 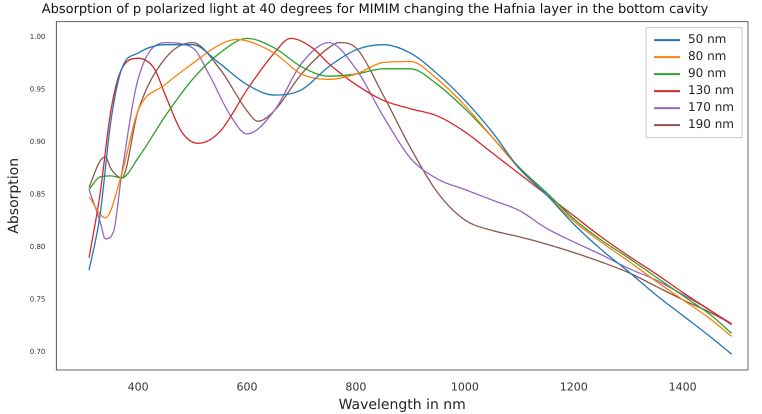 I want to click on legend-label: 90 nm, so click(x=707, y=73).